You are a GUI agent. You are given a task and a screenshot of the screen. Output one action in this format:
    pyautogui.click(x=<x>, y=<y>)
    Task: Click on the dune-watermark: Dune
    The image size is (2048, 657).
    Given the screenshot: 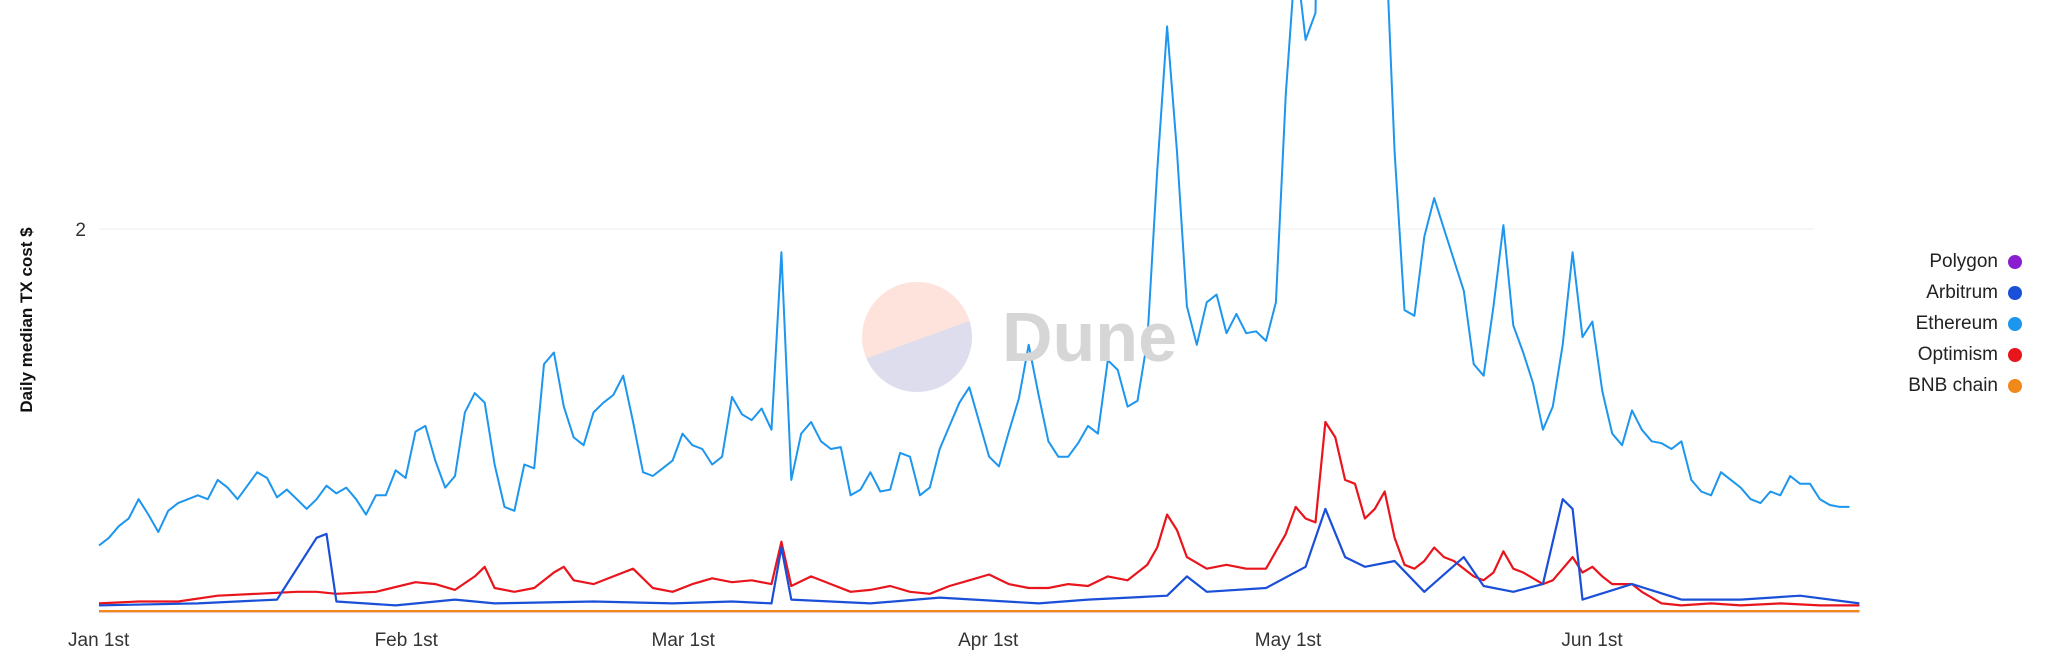 What is the action you would take?
    pyautogui.click(x=1019, y=337)
    